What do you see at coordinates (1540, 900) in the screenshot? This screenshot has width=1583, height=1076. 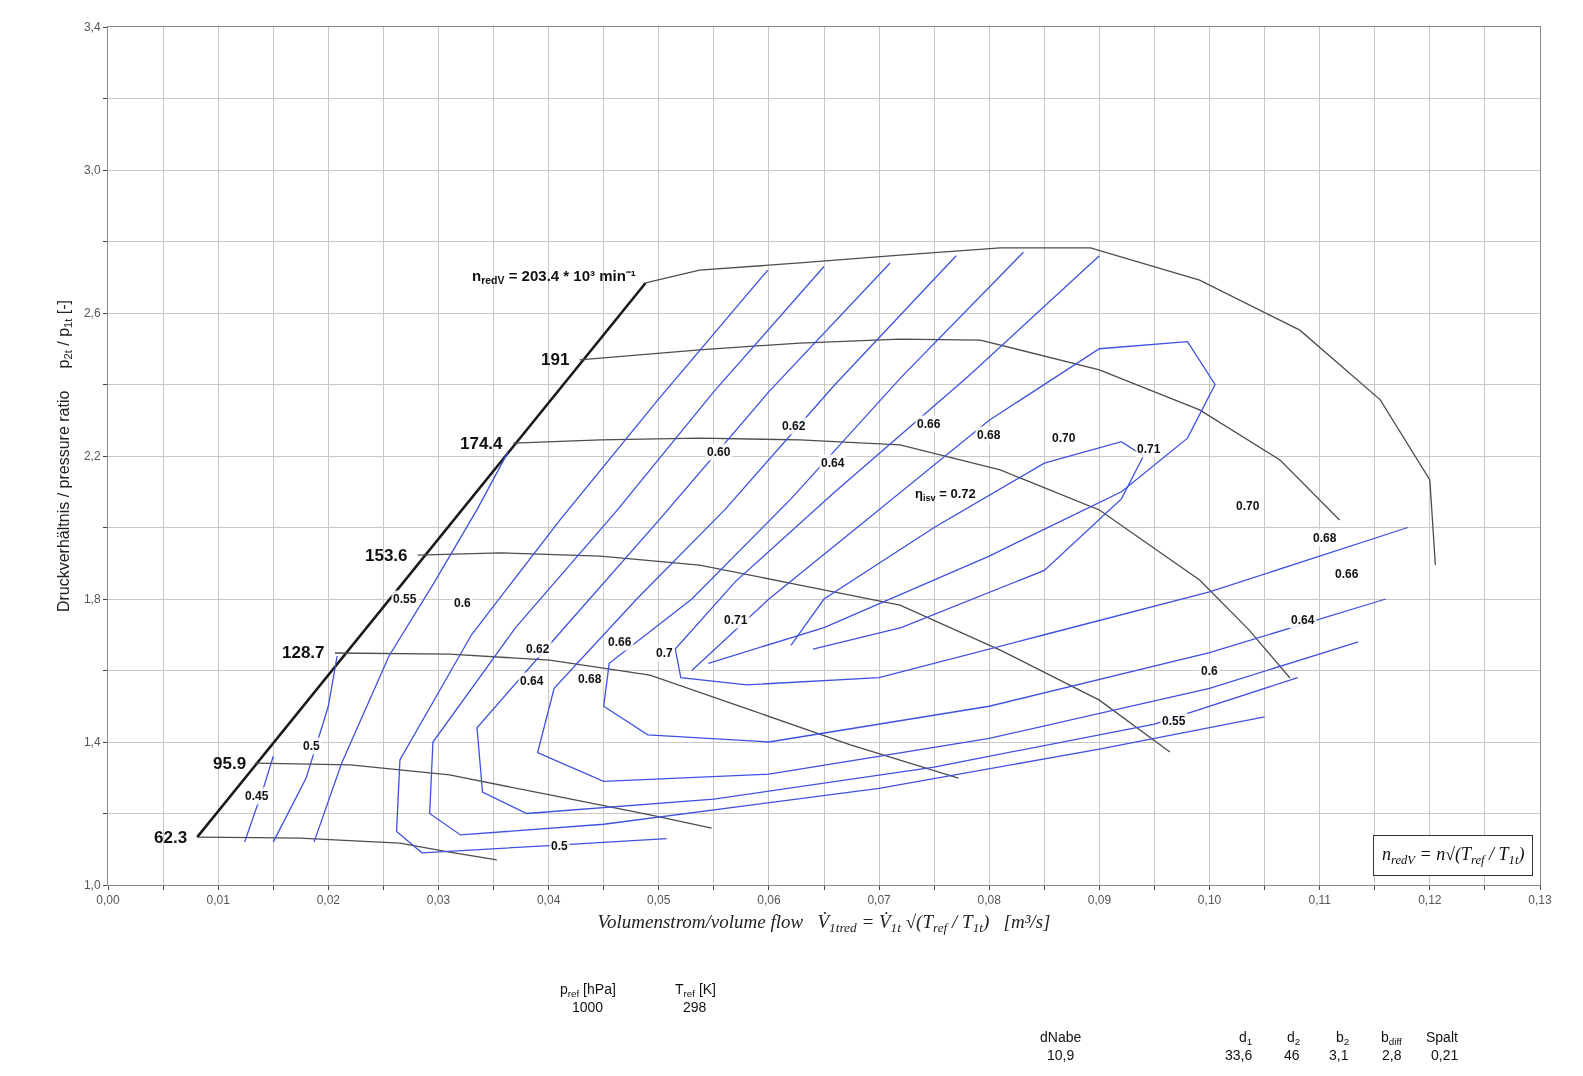 I see `x-tick-label: 0,13` at bounding box center [1540, 900].